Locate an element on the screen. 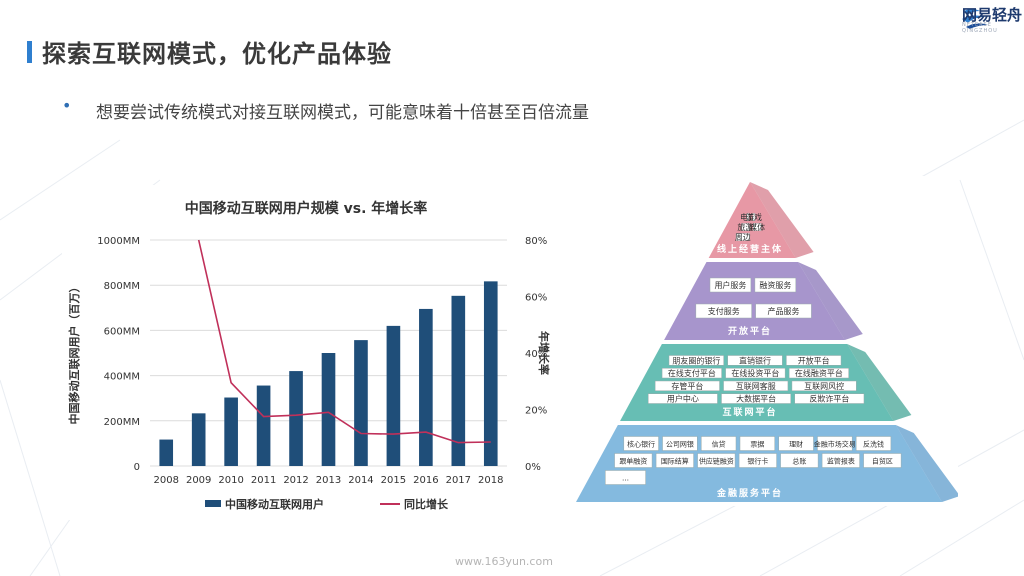 This screenshot has width=1024, height=576. logo-text: 网易轻舟 is located at coordinates (992, 15).